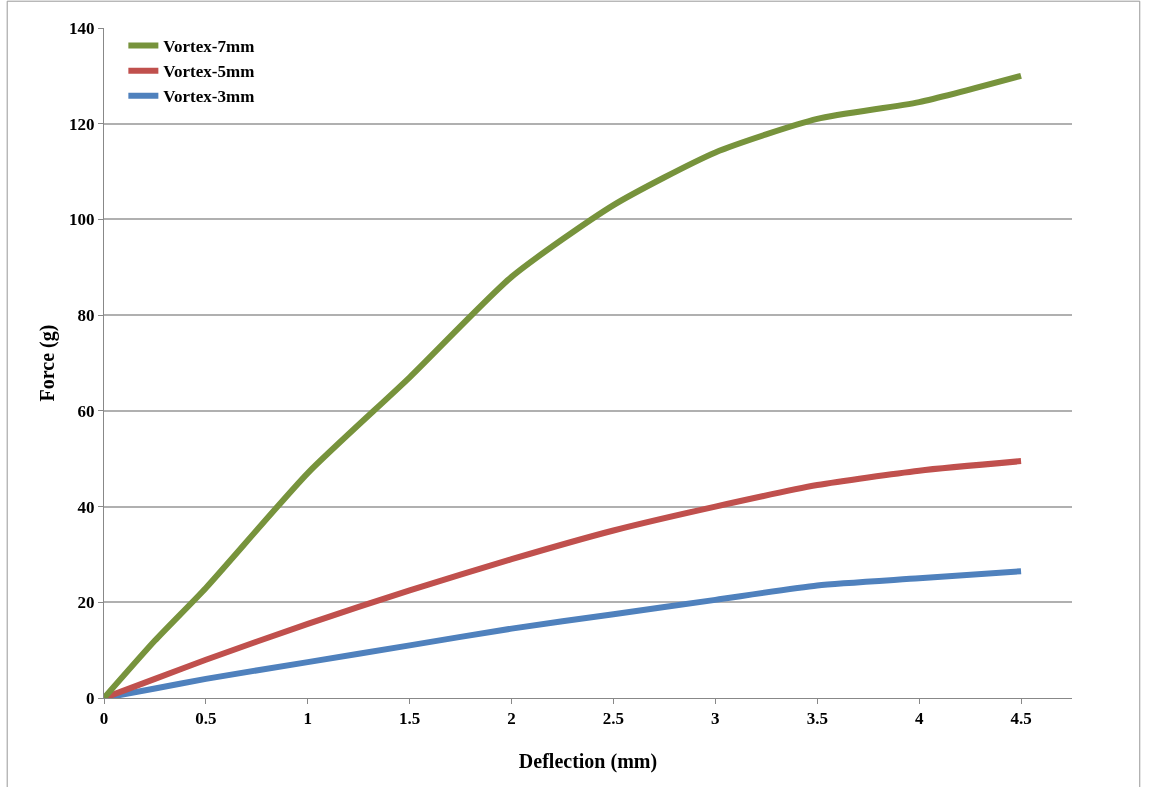 Image resolution: width=1152 pixels, height=787 pixels. Describe the element at coordinates (715, 719) in the screenshot. I see `x-tick-label: 3` at that location.